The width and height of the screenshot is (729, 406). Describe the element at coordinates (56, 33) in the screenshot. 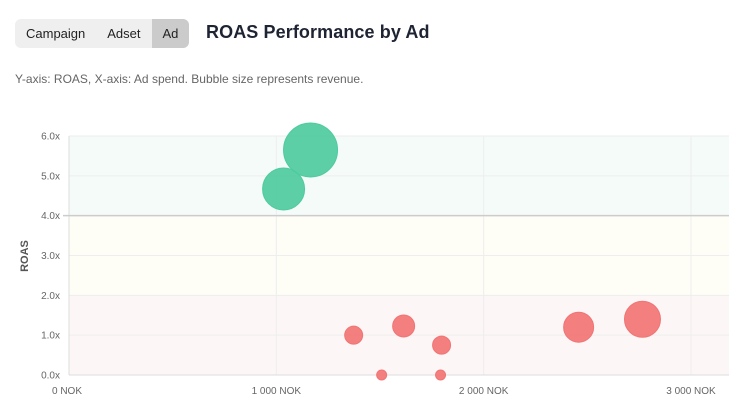

I see `toggle-campaign: Campaign` at that location.